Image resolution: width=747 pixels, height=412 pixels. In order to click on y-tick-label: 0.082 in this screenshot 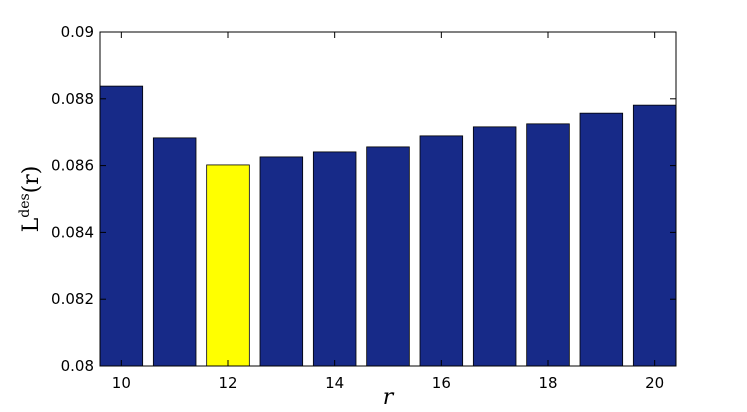, I will do `click(72, 299)`.